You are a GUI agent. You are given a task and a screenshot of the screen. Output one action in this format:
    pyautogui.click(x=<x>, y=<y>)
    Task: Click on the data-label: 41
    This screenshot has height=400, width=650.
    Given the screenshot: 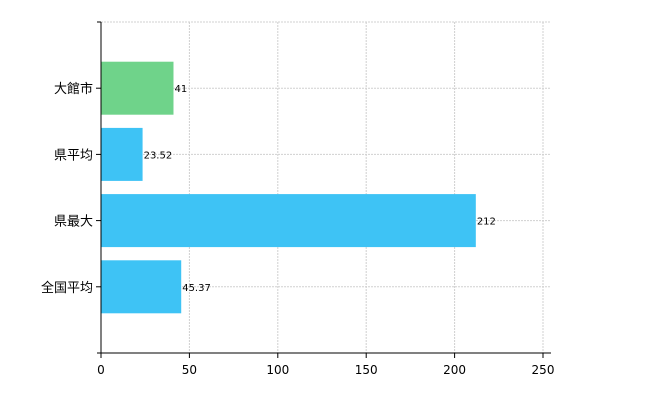 What is the action you would take?
    pyautogui.click(x=180, y=89)
    